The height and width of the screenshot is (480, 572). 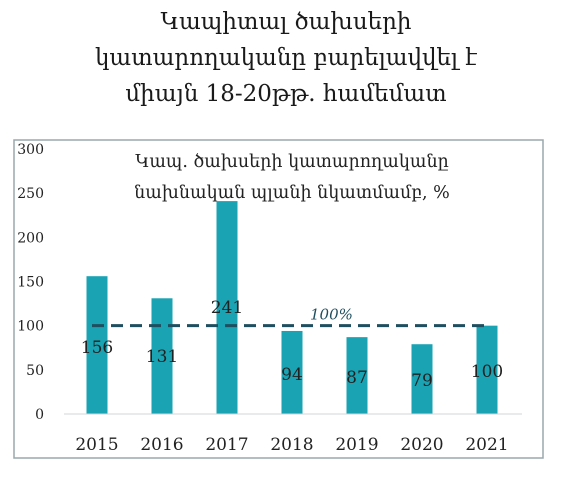 What do you see at coordinates (291, 445) in the screenshot?
I see `x-tick-label: 2018` at bounding box center [291, 445].